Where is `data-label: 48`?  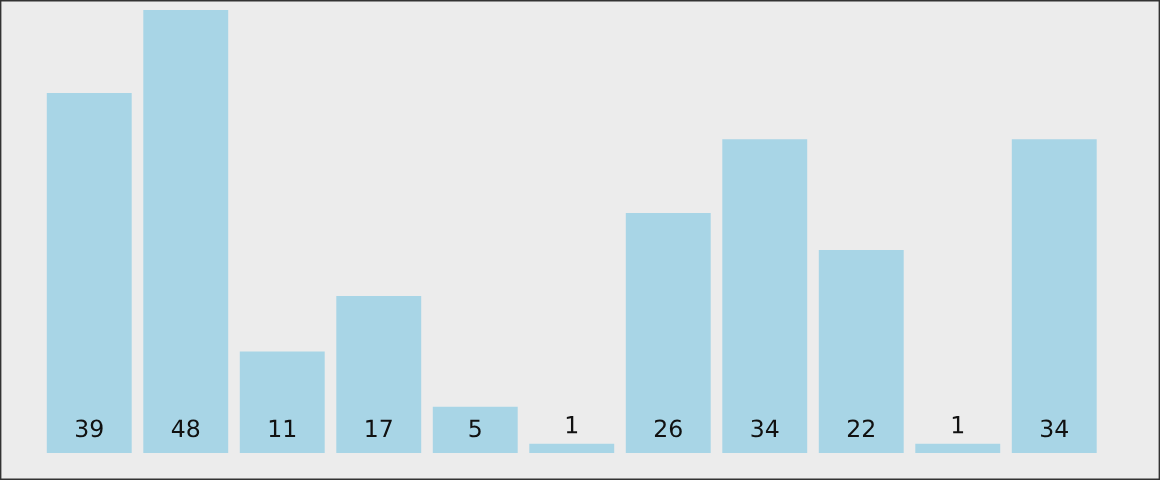 data-label: 48 is located at coordinates (185, 428).